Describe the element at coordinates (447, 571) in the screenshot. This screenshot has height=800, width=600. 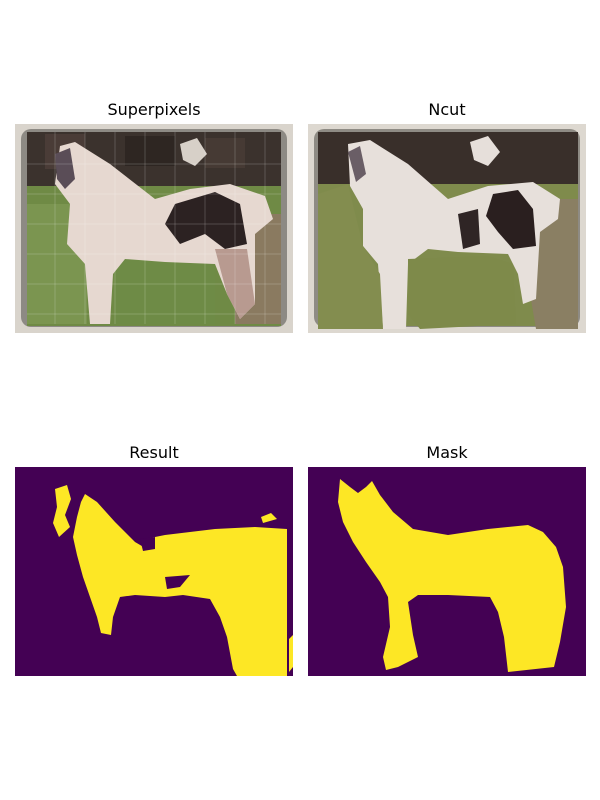
I see `ground-truth-mask-image` at that location.